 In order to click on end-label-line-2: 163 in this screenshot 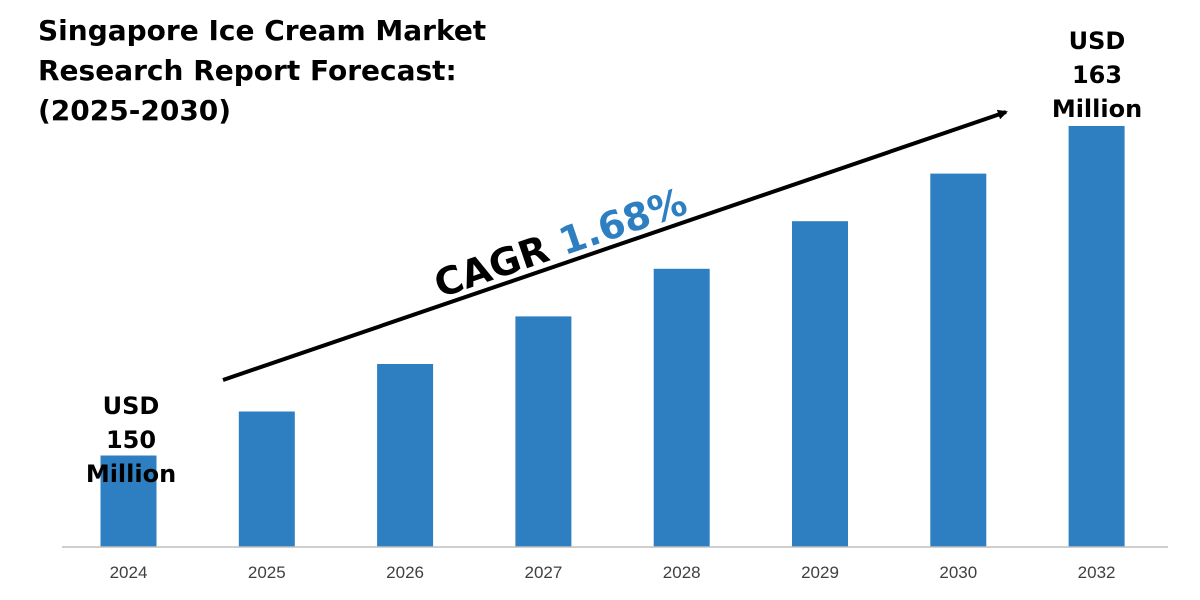, I will do `click(1097, 75)`.